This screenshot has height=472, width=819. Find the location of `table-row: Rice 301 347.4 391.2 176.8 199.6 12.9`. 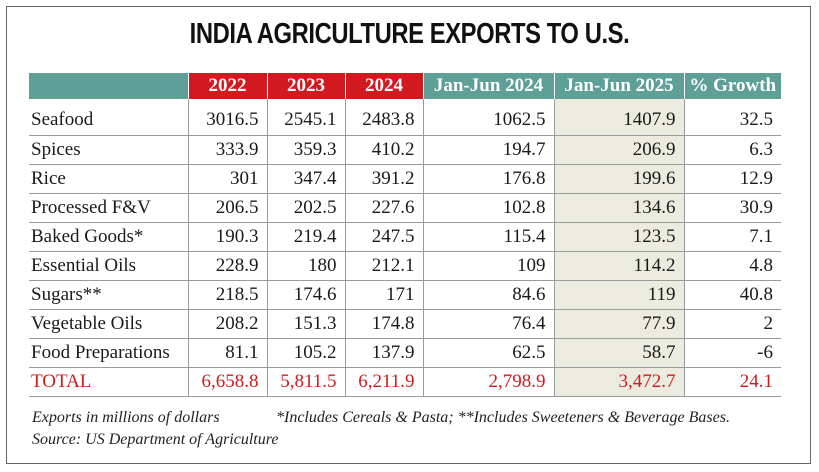

table-row: Rice 301 347.4 391.2 176.8 199.6 12.9 is located at coordinates (405, 179).